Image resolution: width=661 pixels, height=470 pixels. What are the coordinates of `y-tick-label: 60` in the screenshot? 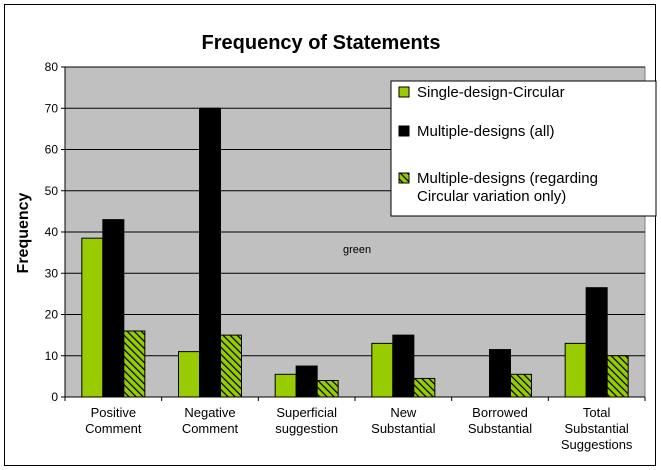 It's located at (52, 150).